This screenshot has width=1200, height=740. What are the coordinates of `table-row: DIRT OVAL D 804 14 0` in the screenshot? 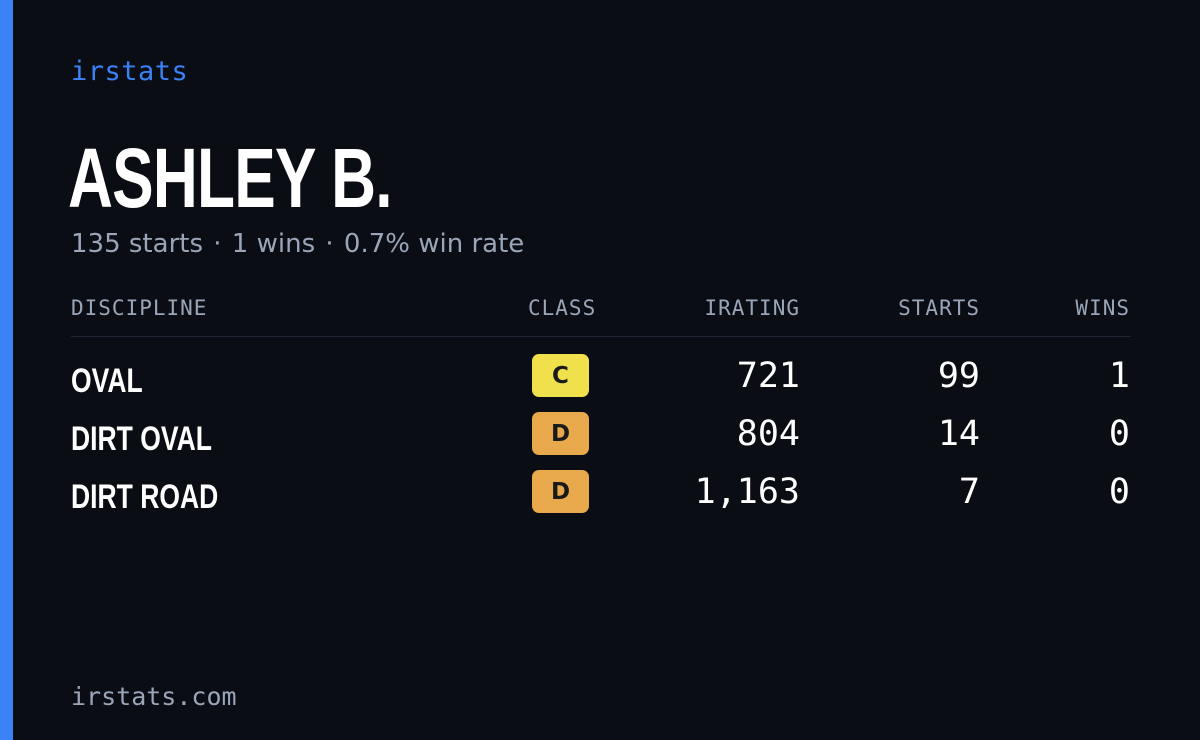 It's located at (601, 441).